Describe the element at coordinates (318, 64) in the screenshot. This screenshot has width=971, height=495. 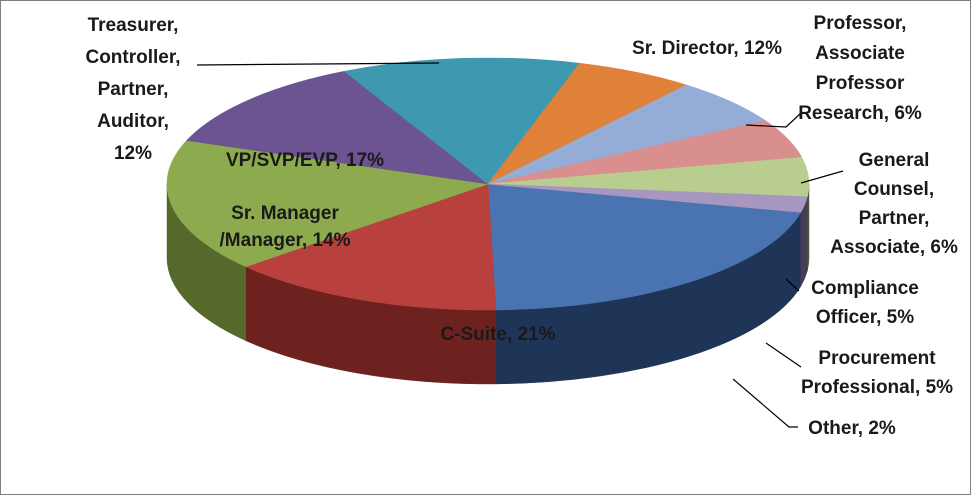
I see `leader-line-treasurer-controller-partner-auditor` at that location.